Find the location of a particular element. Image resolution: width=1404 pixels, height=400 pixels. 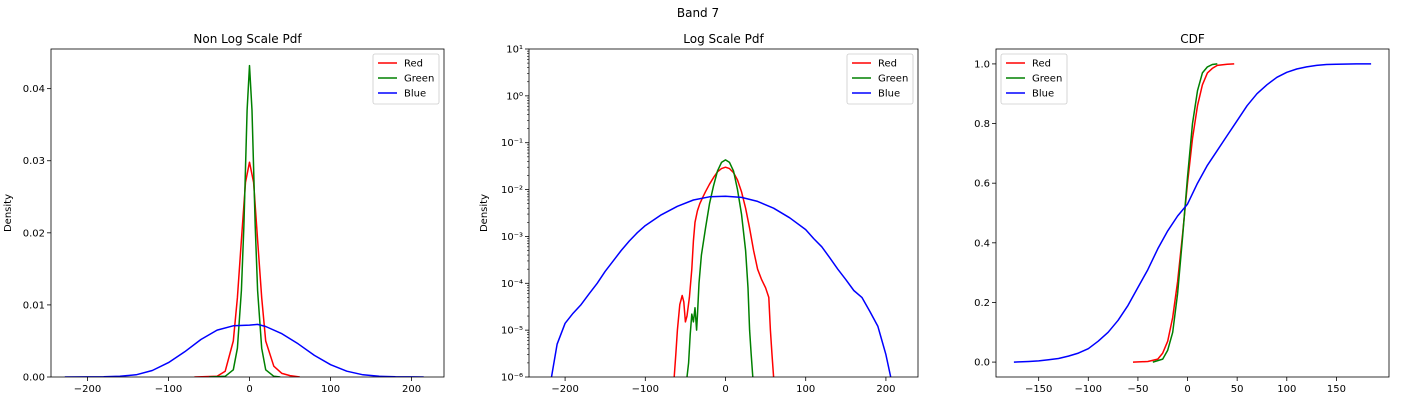

y-tick-label: 10⁻¹ is located at coordinates (512, 143).